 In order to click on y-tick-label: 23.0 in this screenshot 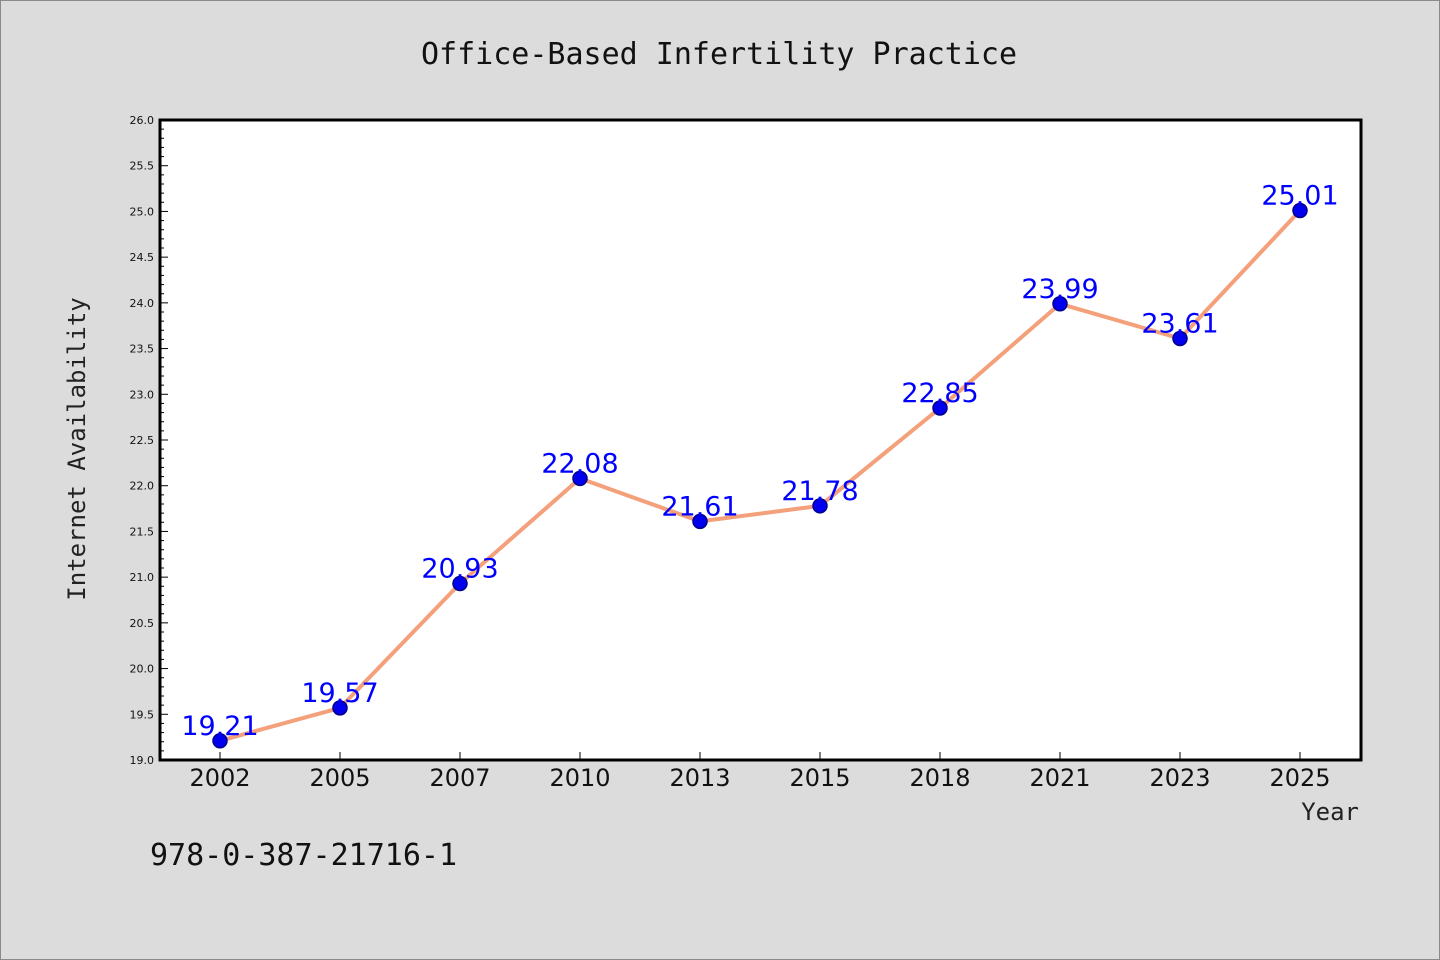, I will do `click(142, 394)`.